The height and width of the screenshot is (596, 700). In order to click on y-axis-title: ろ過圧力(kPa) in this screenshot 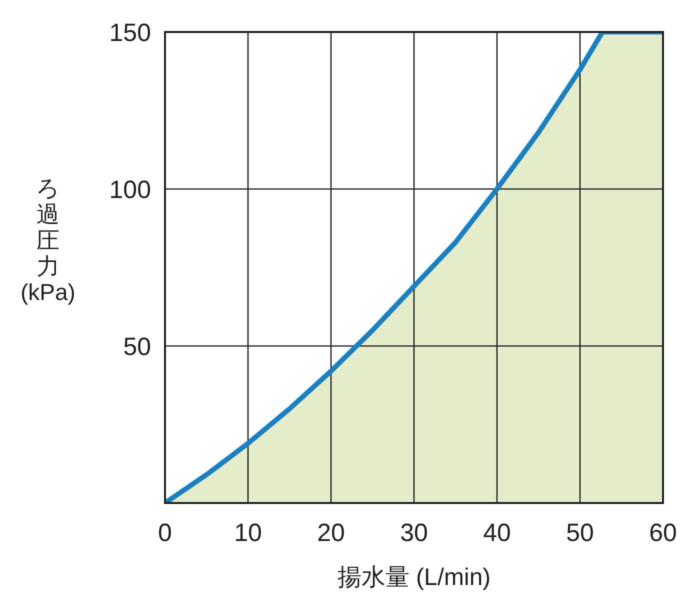, I will do `click(48, 240)`.